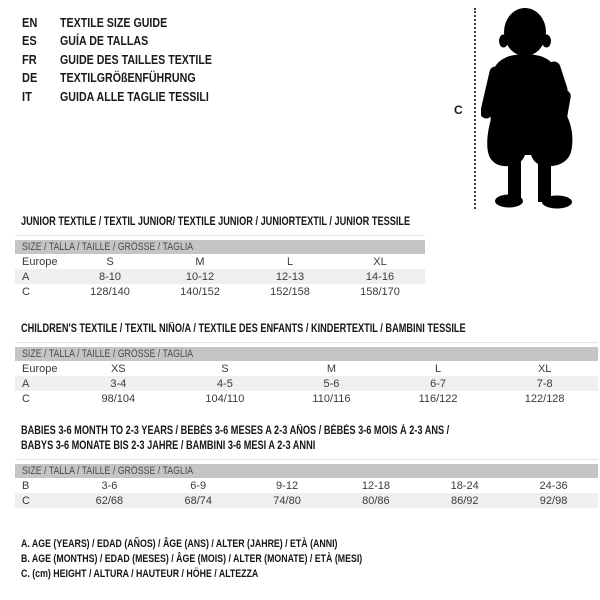 This screenshot has height=600, width=600. Describe the element at coordinates (118, 383) in the screenshot. I see `cell: 3-4` at that location.